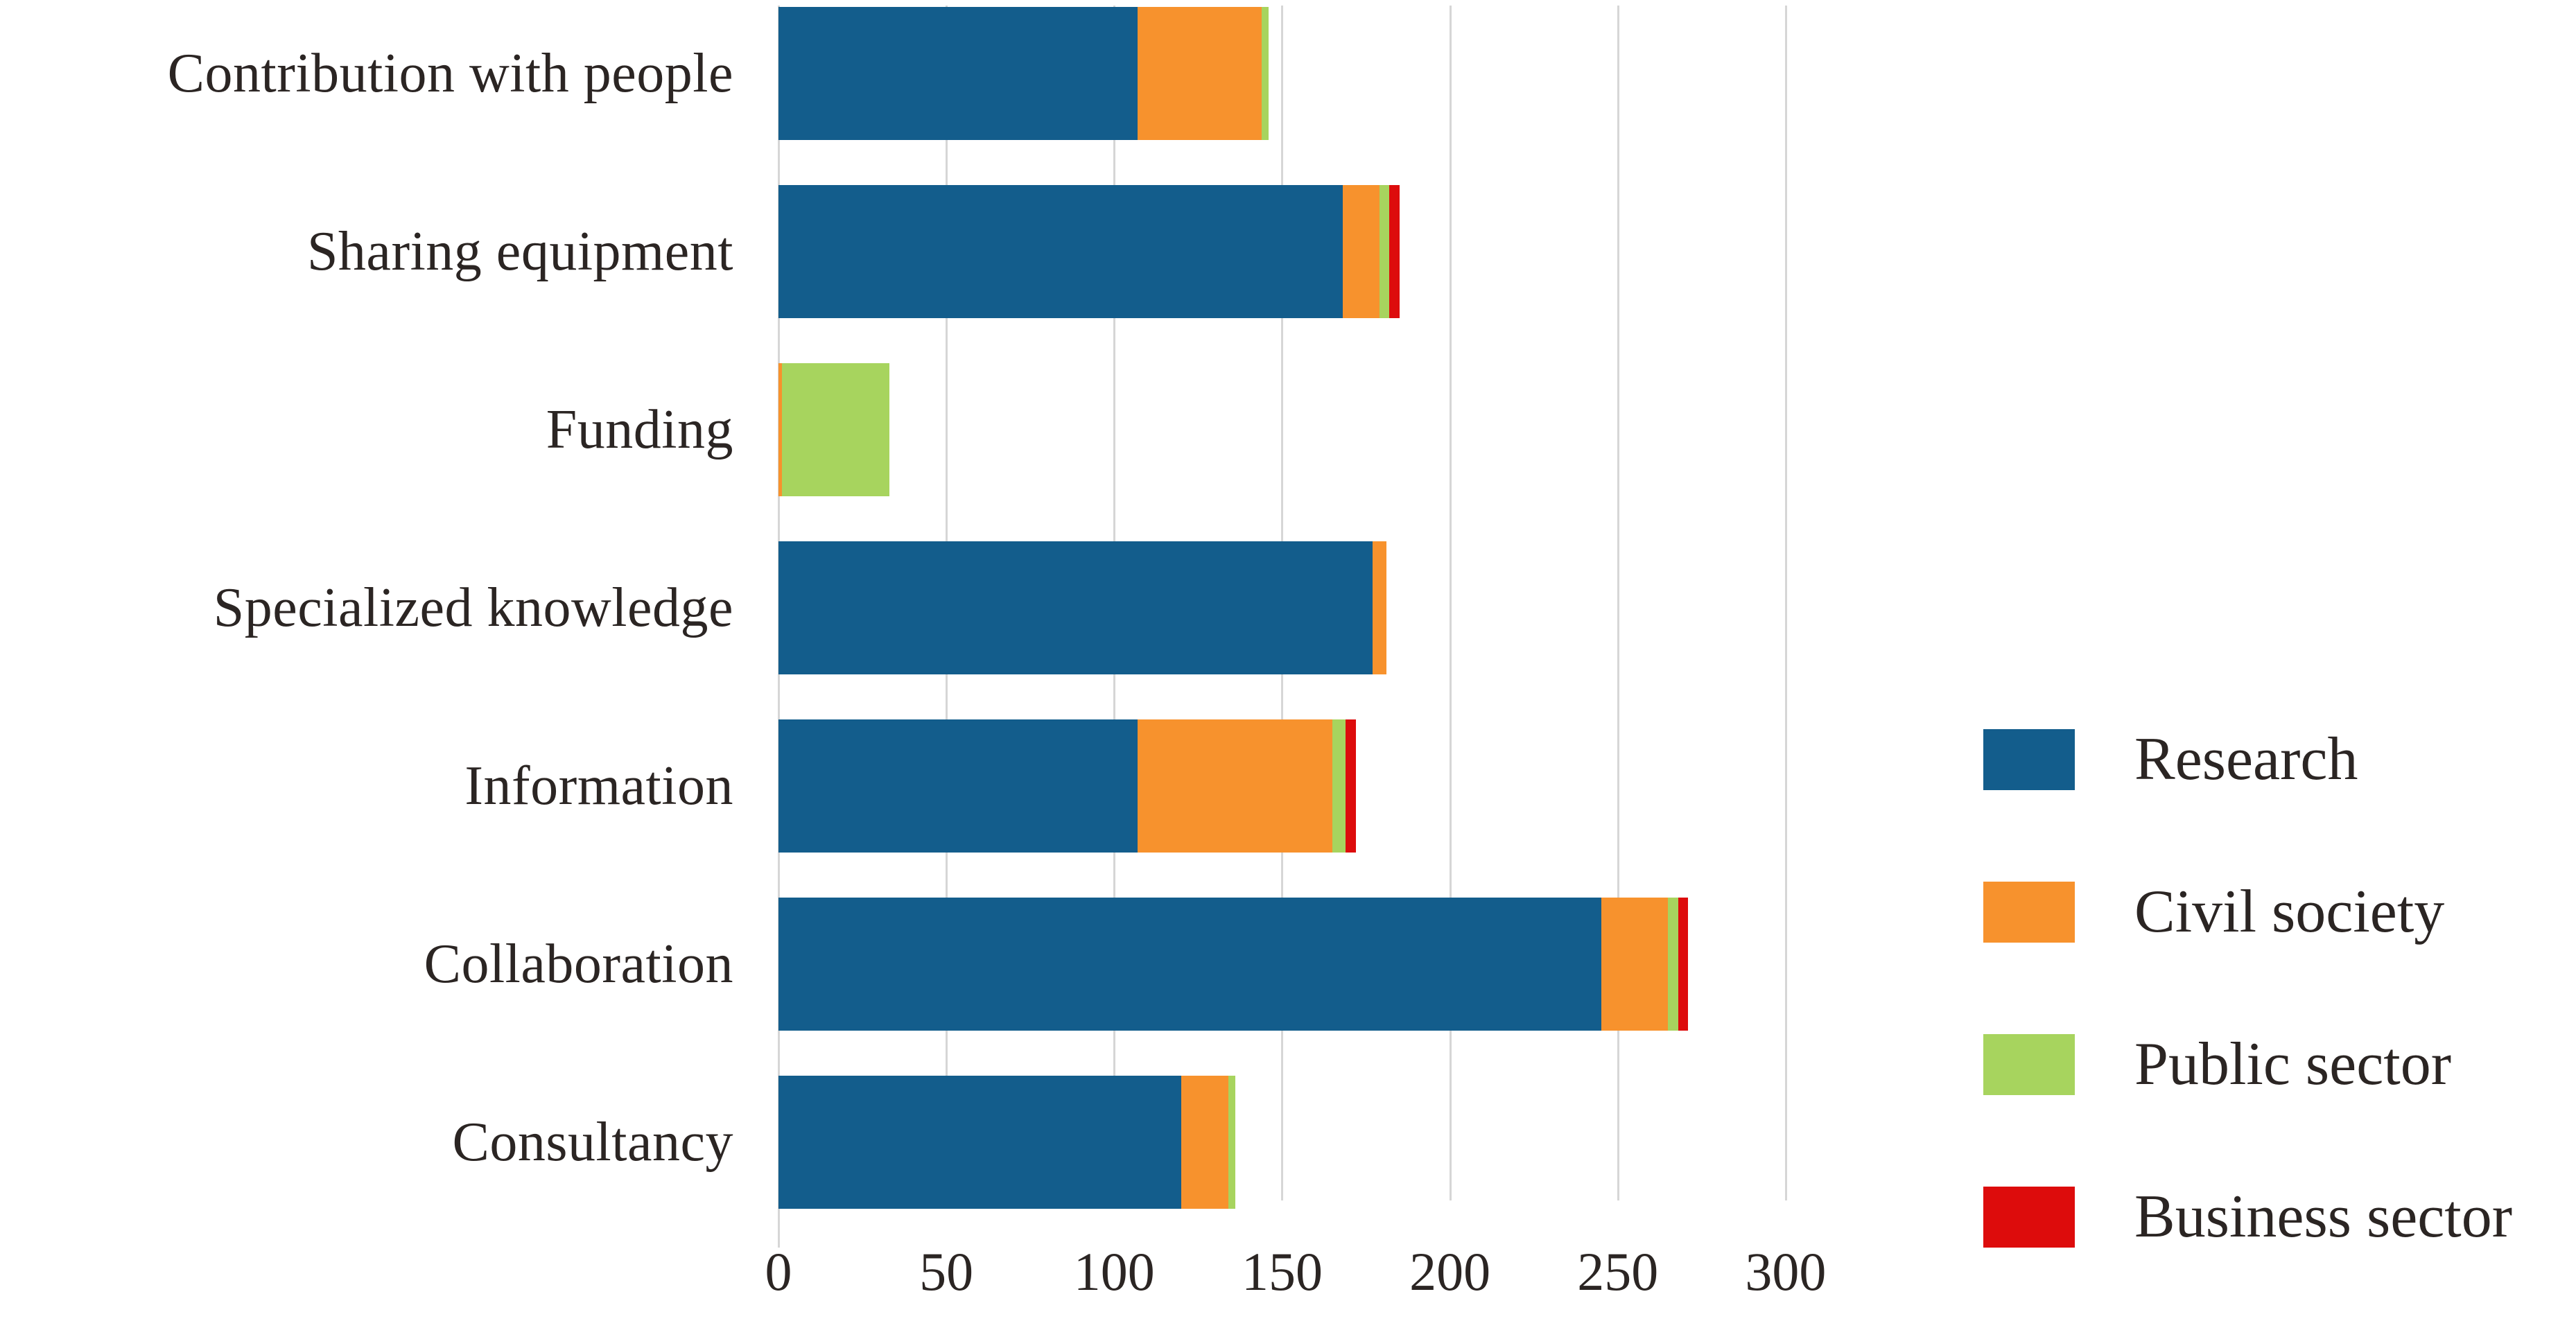 The width and height of the screenshot is (2576, 1337). What do you see at coordinates (519, 251) in the screenshot?
I see `category-label: Sharing equipment` at bounding box center [519, 251].